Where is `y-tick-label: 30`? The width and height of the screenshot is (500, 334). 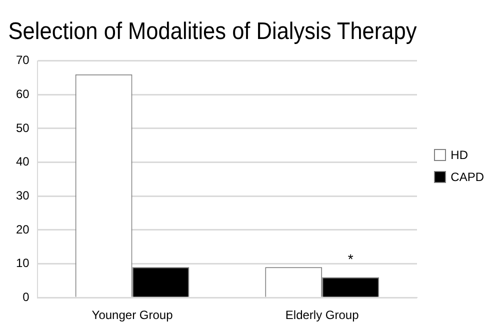
y-tick-label: 30 is located at coordinates (23, 195).